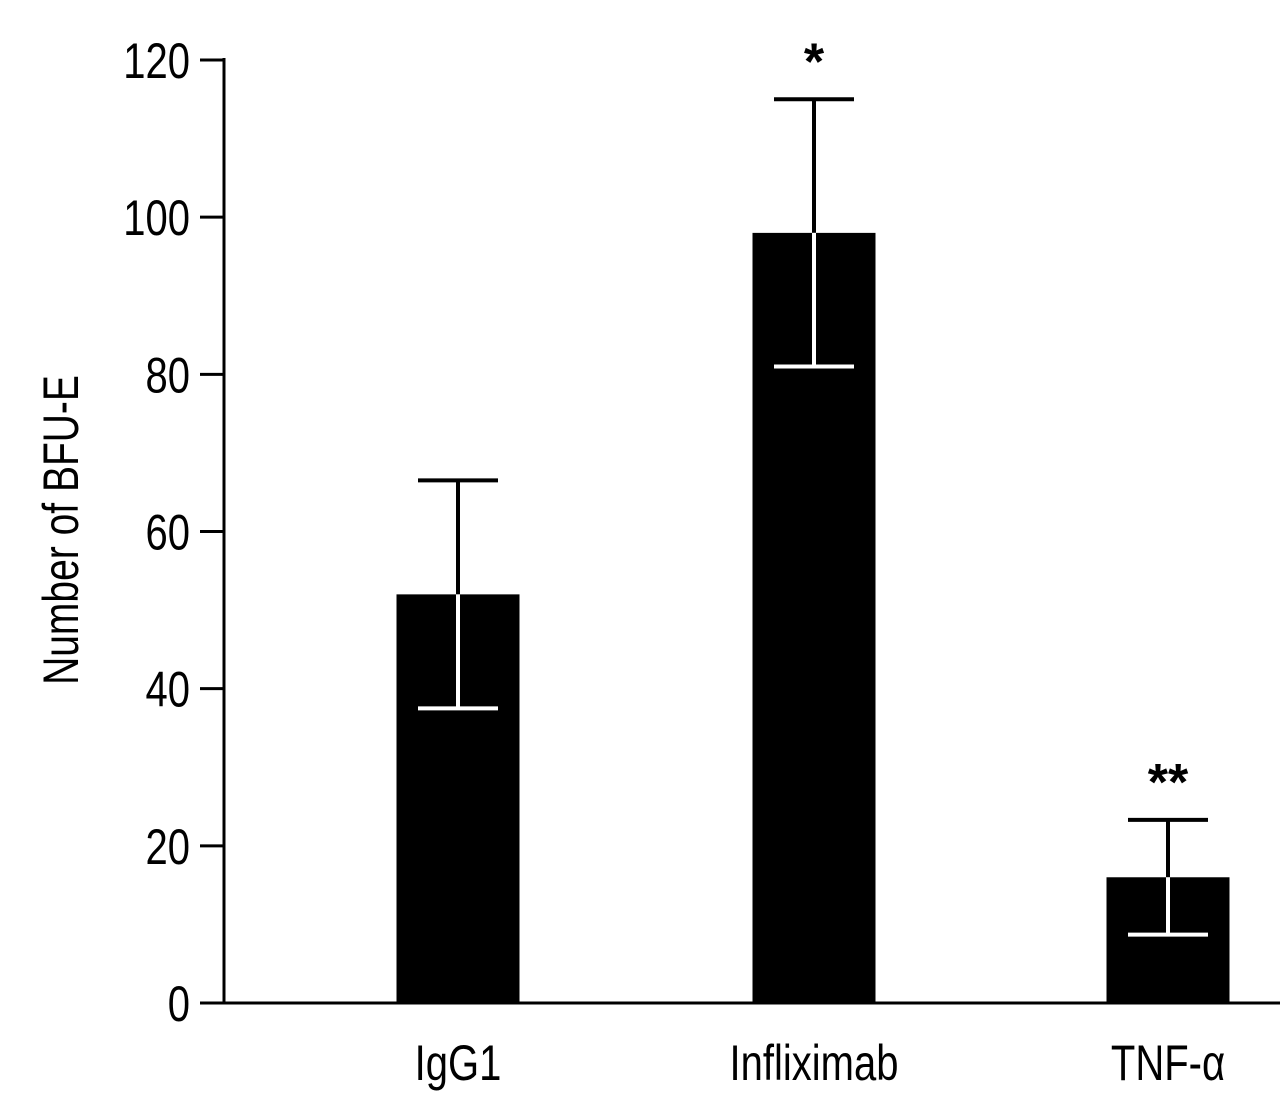 The height and width of the screenshot is (1116, 1280). I want to click on x-tick-label: Infliximab, so click(814, 1063).